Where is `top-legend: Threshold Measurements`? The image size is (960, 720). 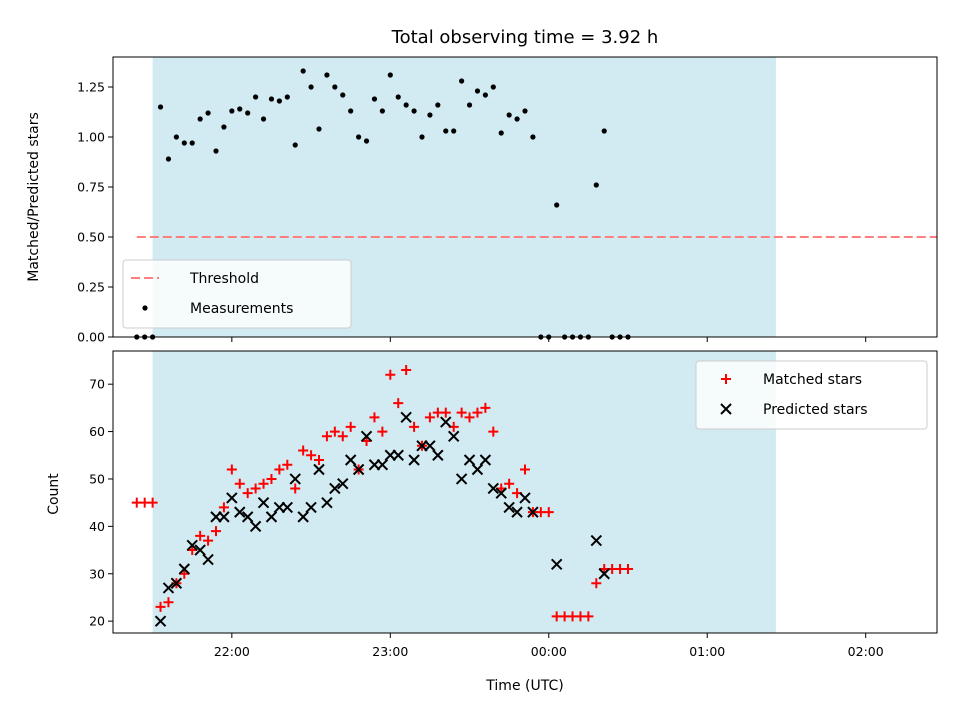 top-legend: Threshold Measurements is located at coordinates (237, 294).